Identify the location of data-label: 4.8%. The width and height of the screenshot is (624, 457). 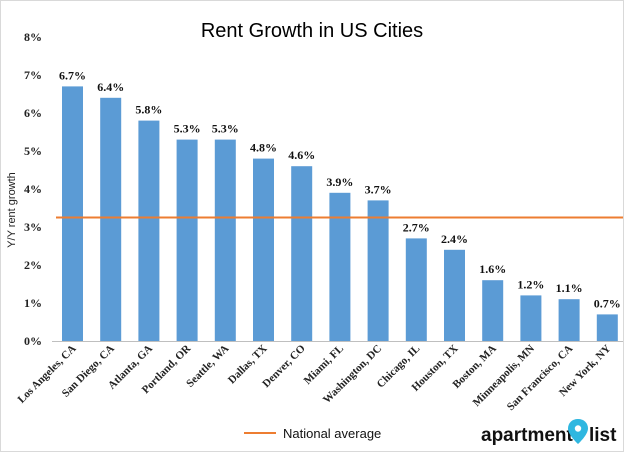
(263, 148).